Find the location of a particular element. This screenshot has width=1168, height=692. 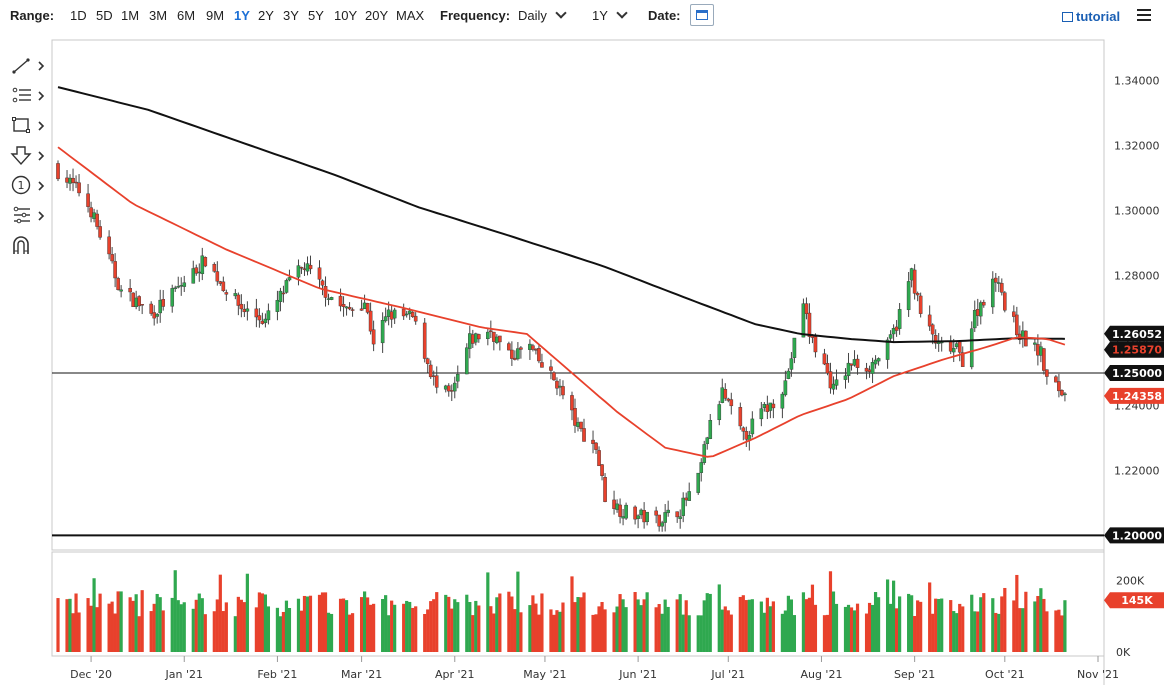

date-picker-button is located at coordinates (702, 15).